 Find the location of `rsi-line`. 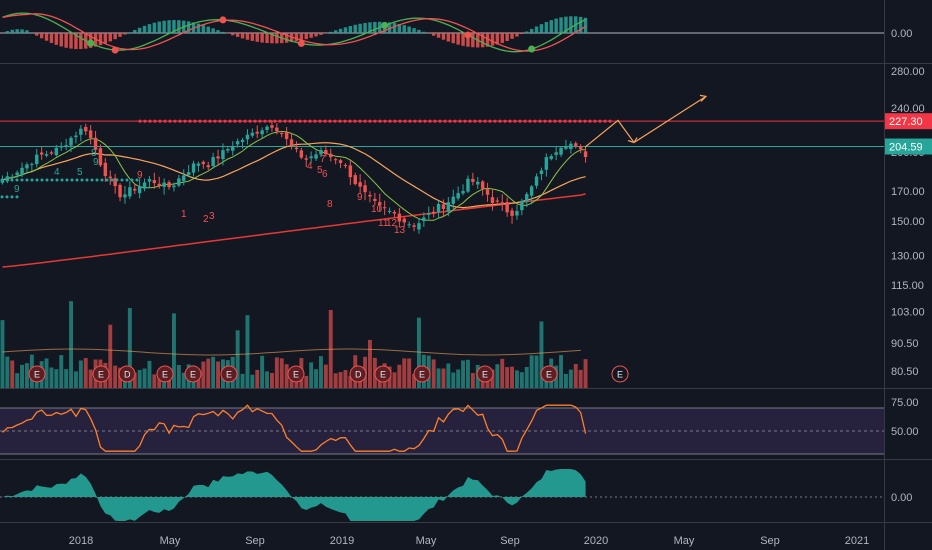

rsi-line is located at coordinates (294, 428).